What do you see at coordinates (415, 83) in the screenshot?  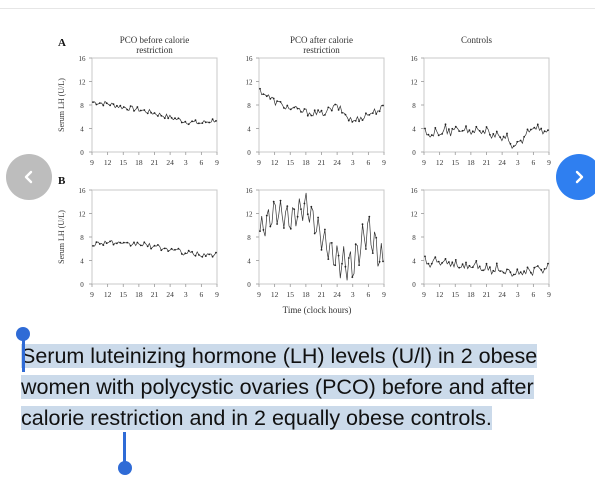 I see `panel-3-ytick-label-12: 12` at bounding box center [415, 83].